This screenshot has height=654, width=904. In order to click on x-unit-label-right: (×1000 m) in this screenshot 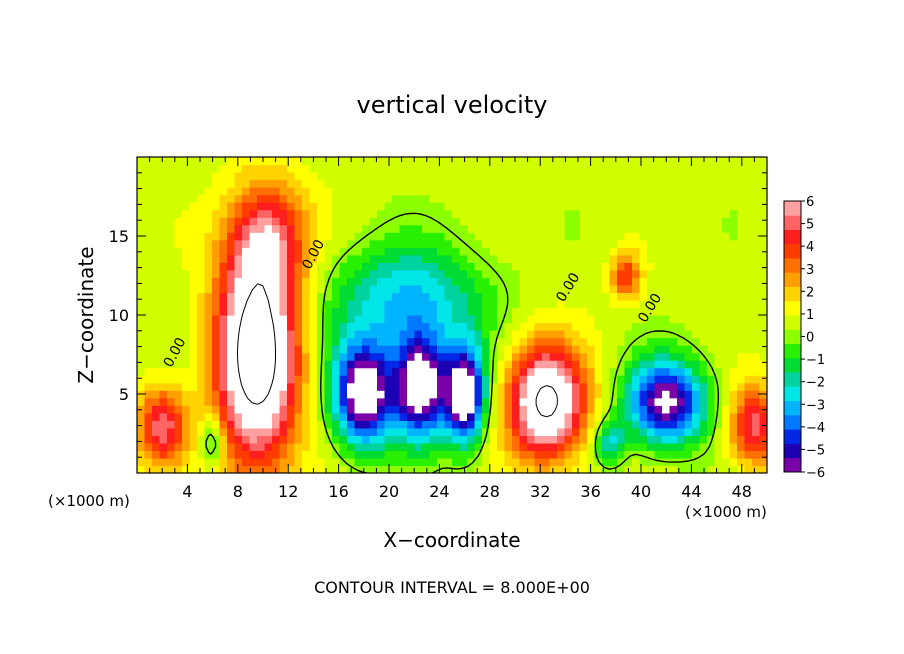, I will do `click(726, 512)`.